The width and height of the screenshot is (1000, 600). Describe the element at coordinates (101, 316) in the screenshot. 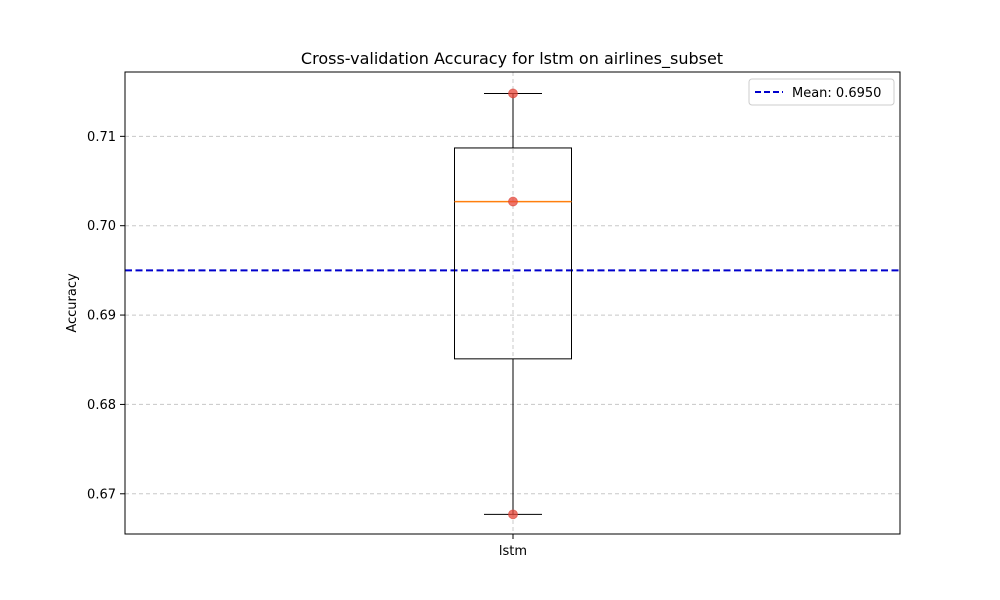

I see `y-tick-label-2: 0.69` at that location.